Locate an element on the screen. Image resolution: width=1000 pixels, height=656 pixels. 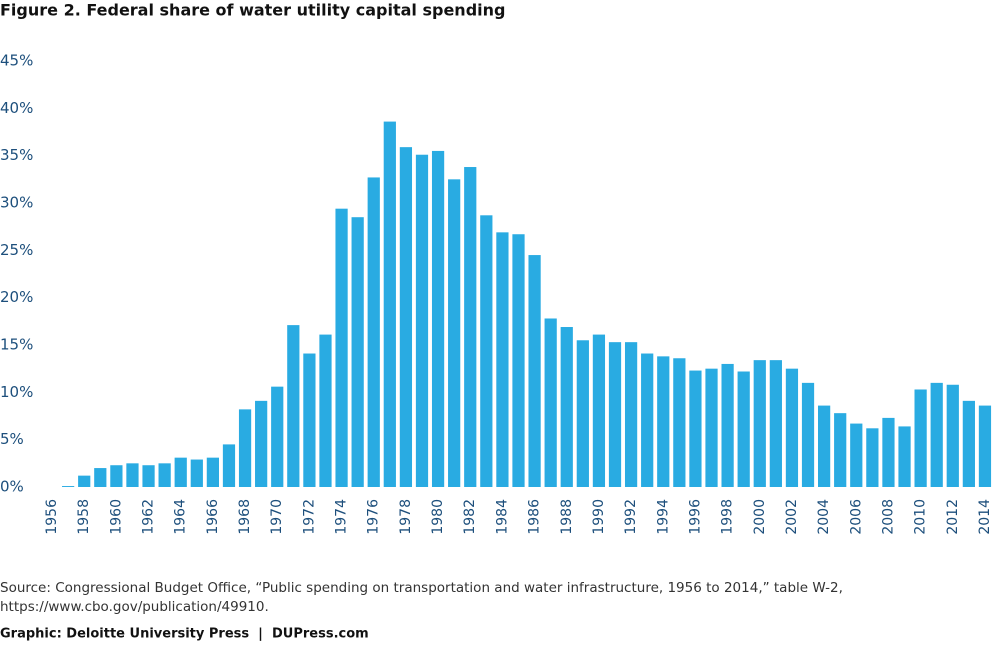
x-tick-label: 1980 is located at coordinates (438, 517).